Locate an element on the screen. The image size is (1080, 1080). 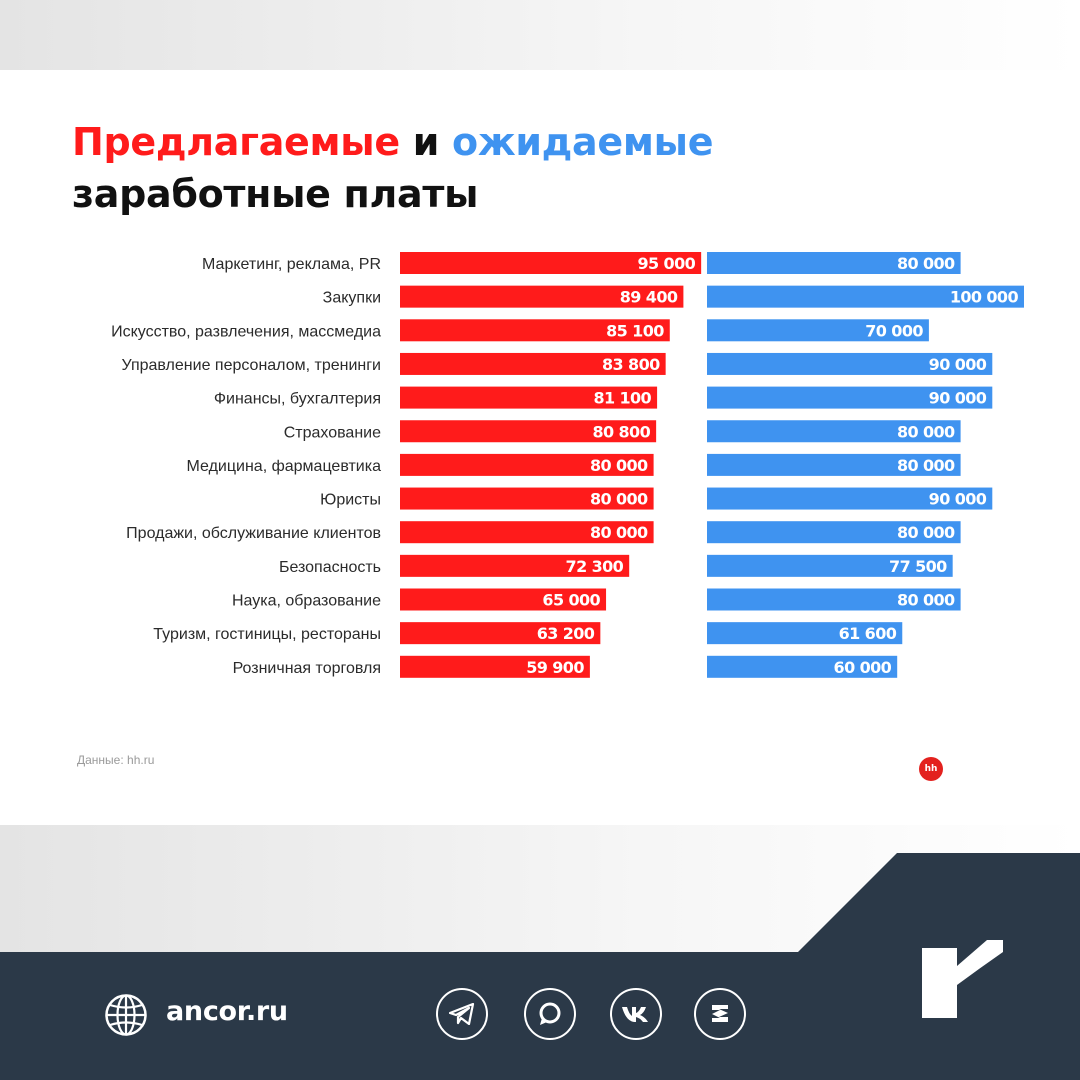
category-label: Туризм, гостиницы, рестораны is located at coordinates (267, 634).